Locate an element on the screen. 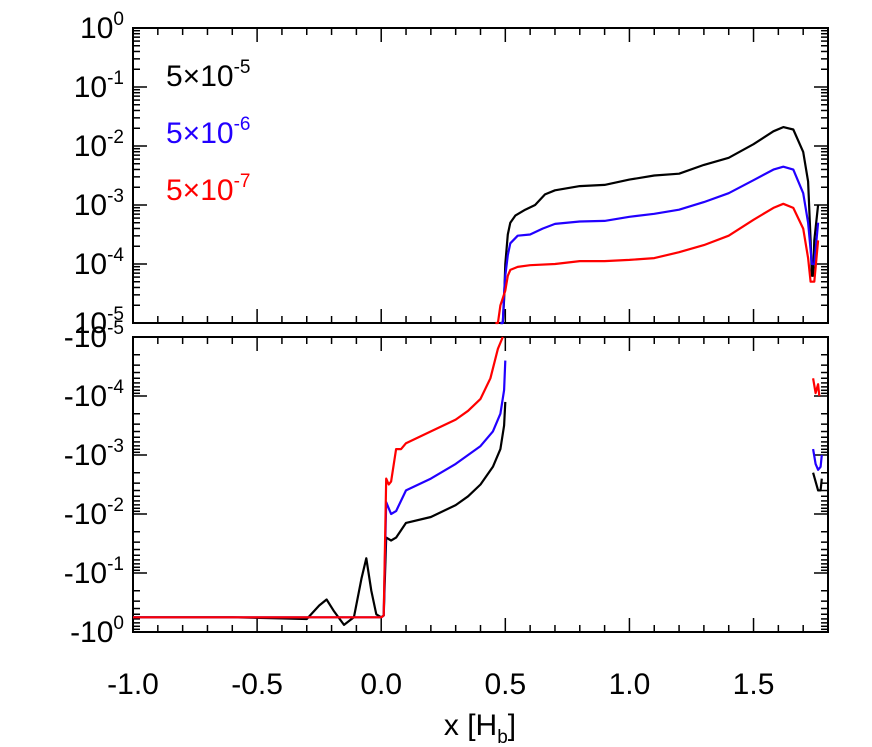 This screenshot has height=747, width=872. y-tick-label: -10-1 is located at coordinates (94, 572).